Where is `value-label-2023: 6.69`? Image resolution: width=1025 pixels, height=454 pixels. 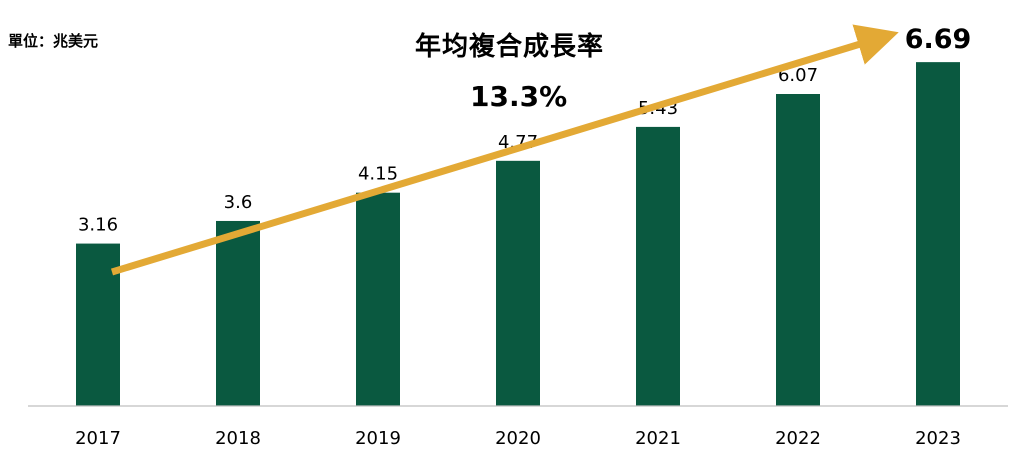 value-label-2023: 6.69 is located at coordinates (938, 39).